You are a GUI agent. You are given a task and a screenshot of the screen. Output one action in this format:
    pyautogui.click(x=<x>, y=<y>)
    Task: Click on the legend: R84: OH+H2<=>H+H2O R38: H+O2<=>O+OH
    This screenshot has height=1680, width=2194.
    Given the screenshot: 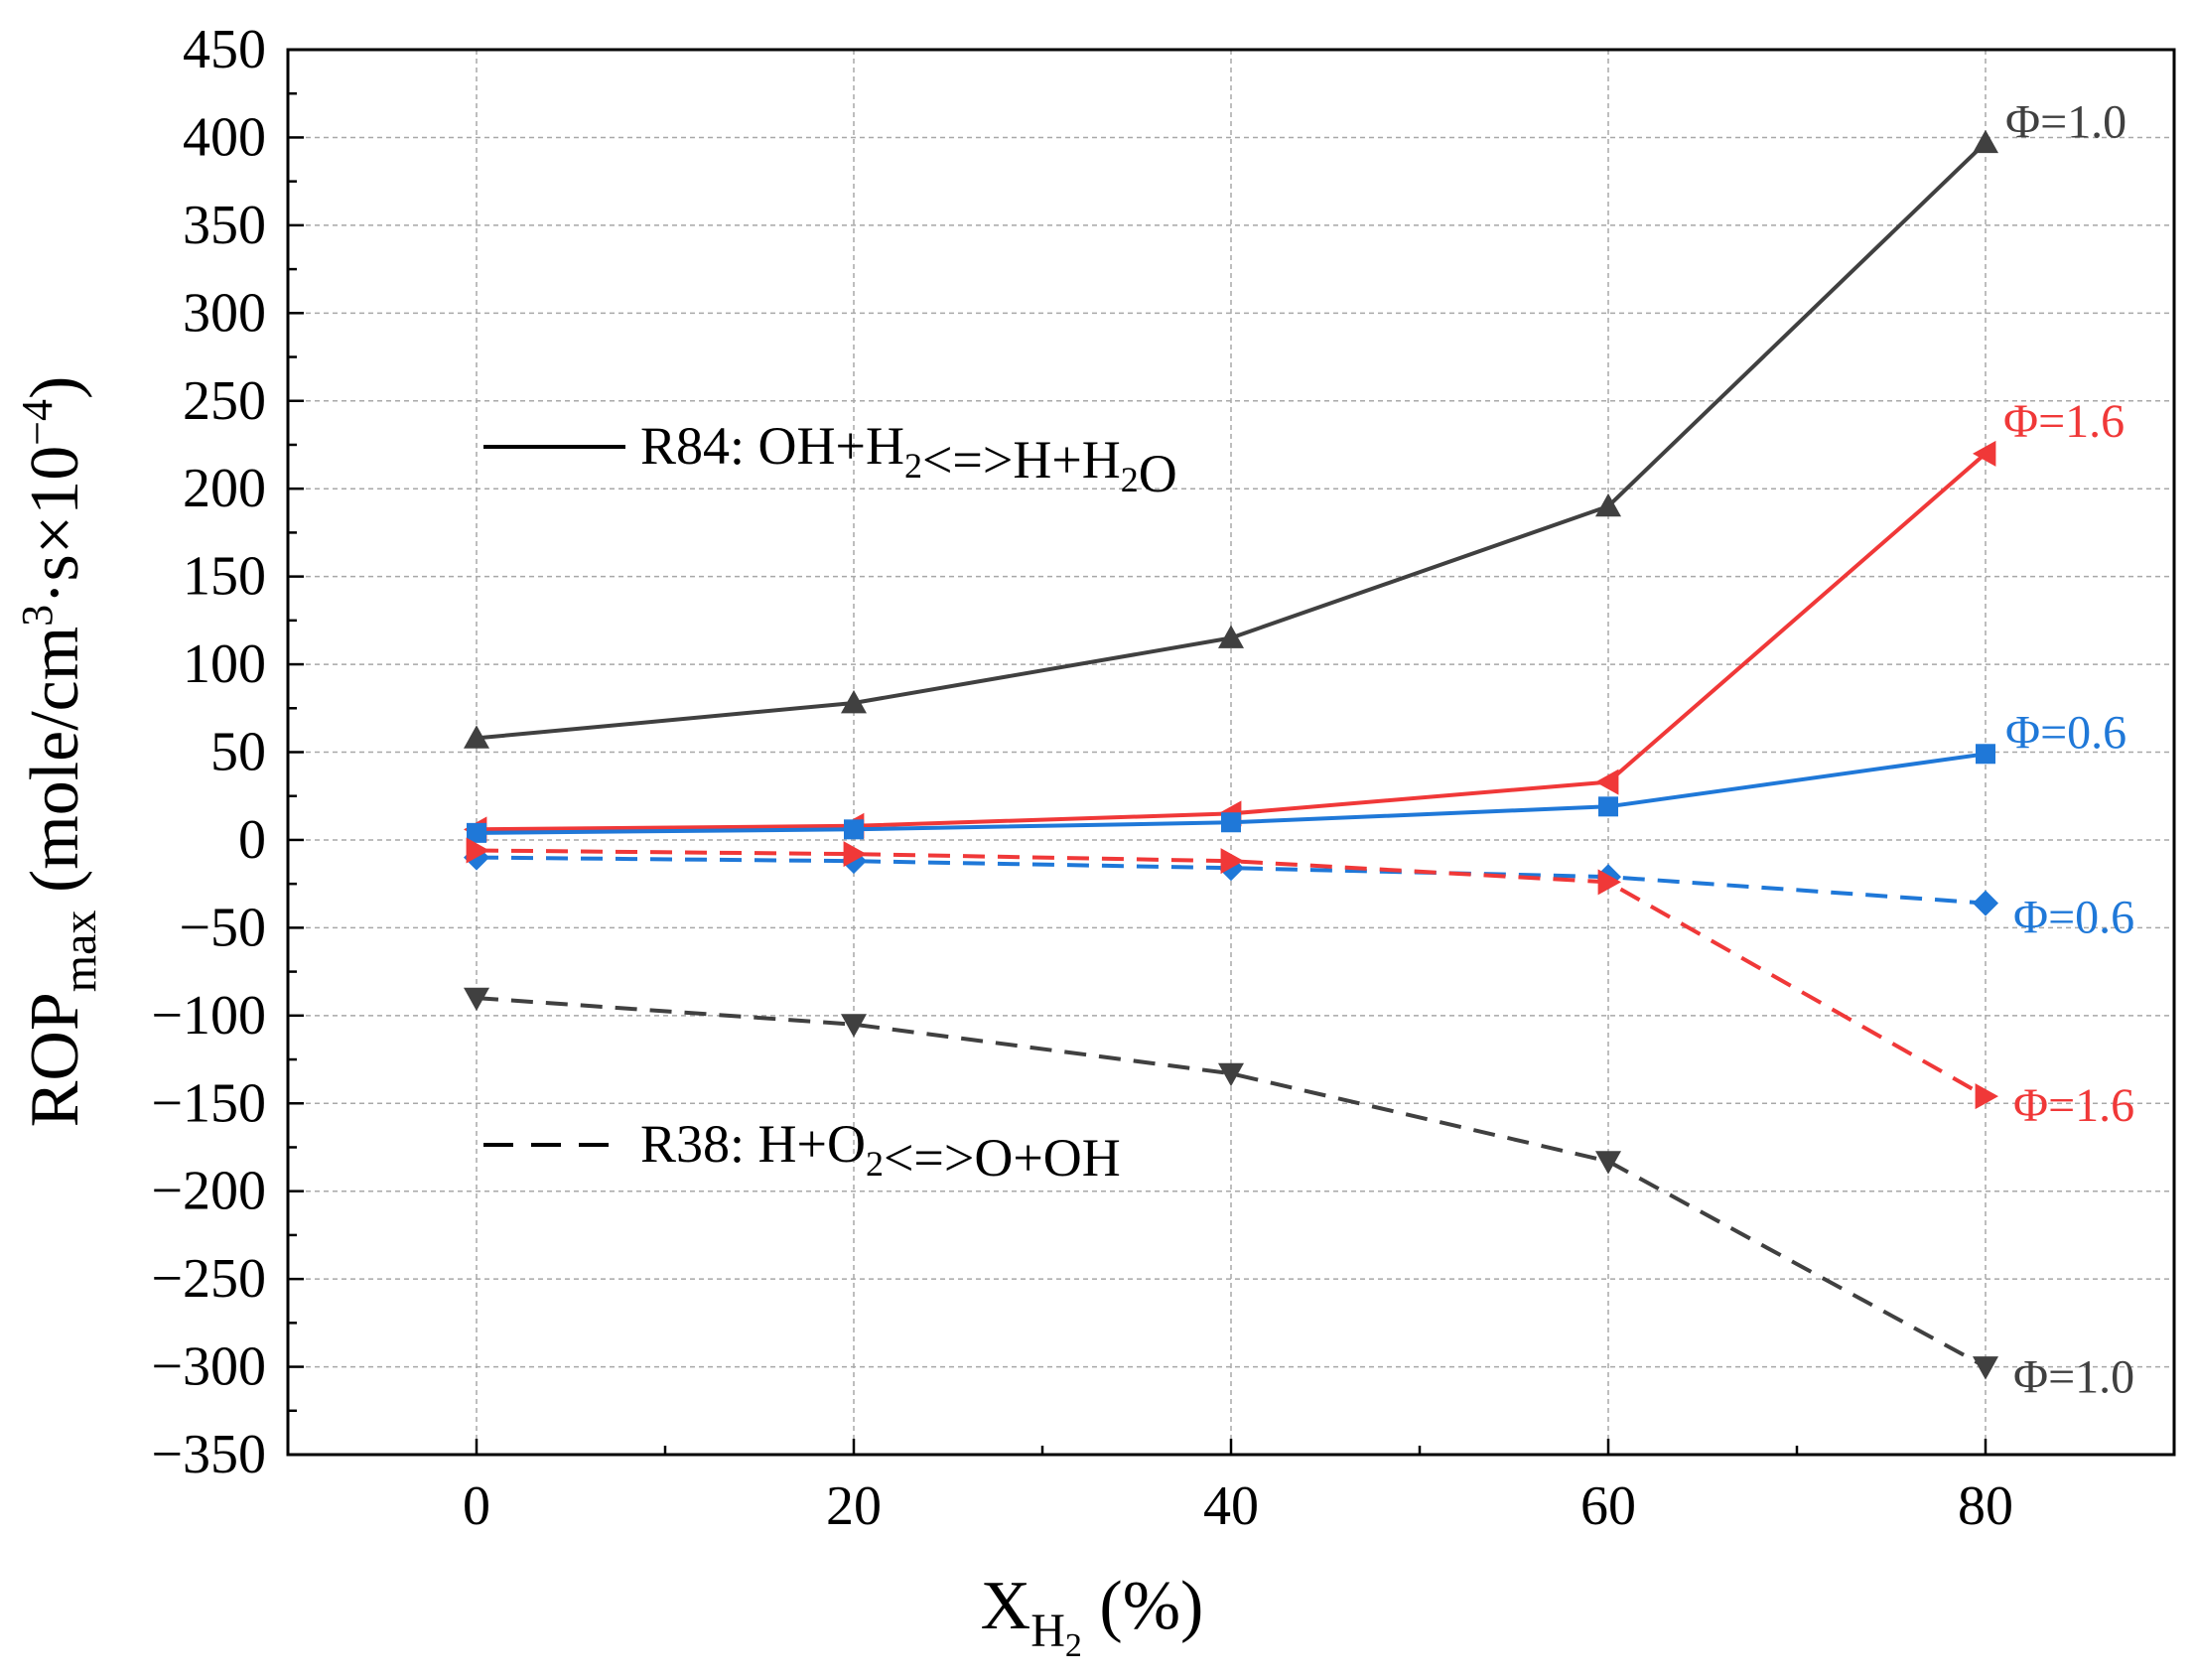 What is the action you would take?
    pyautogui.click(x=830, y=802)
    